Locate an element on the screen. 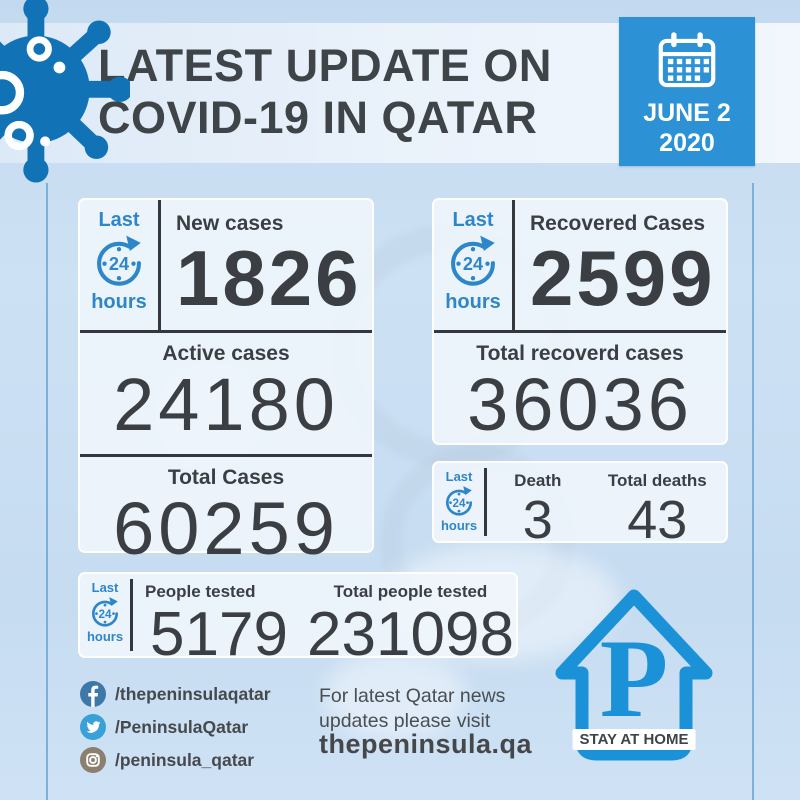  recovered-card: Last 24 hours Recovered Cases 2599 is located at coordinates (580, 321).